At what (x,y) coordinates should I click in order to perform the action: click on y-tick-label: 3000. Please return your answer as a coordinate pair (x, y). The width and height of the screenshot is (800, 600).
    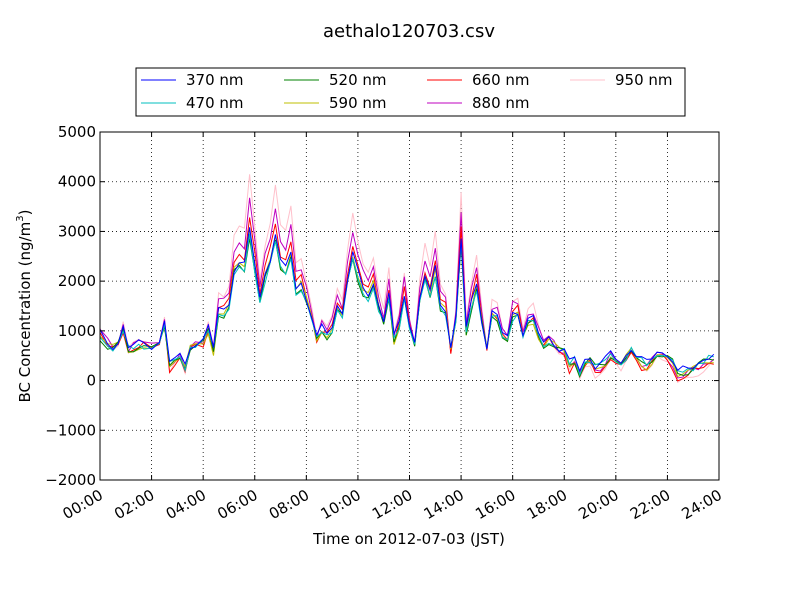
    Looking at the image, I should click on (77, 231).